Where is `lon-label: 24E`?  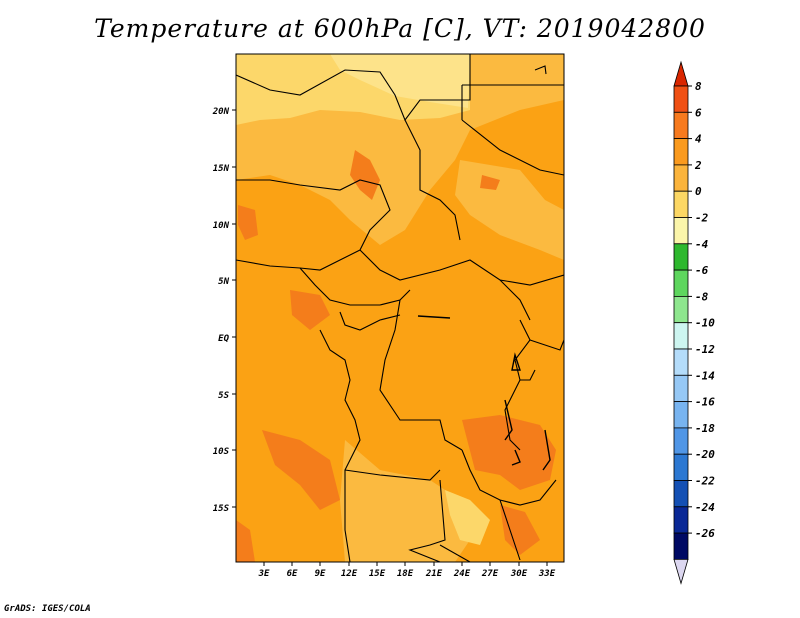 lon-label: 24E is located at coordinates (462, 574).